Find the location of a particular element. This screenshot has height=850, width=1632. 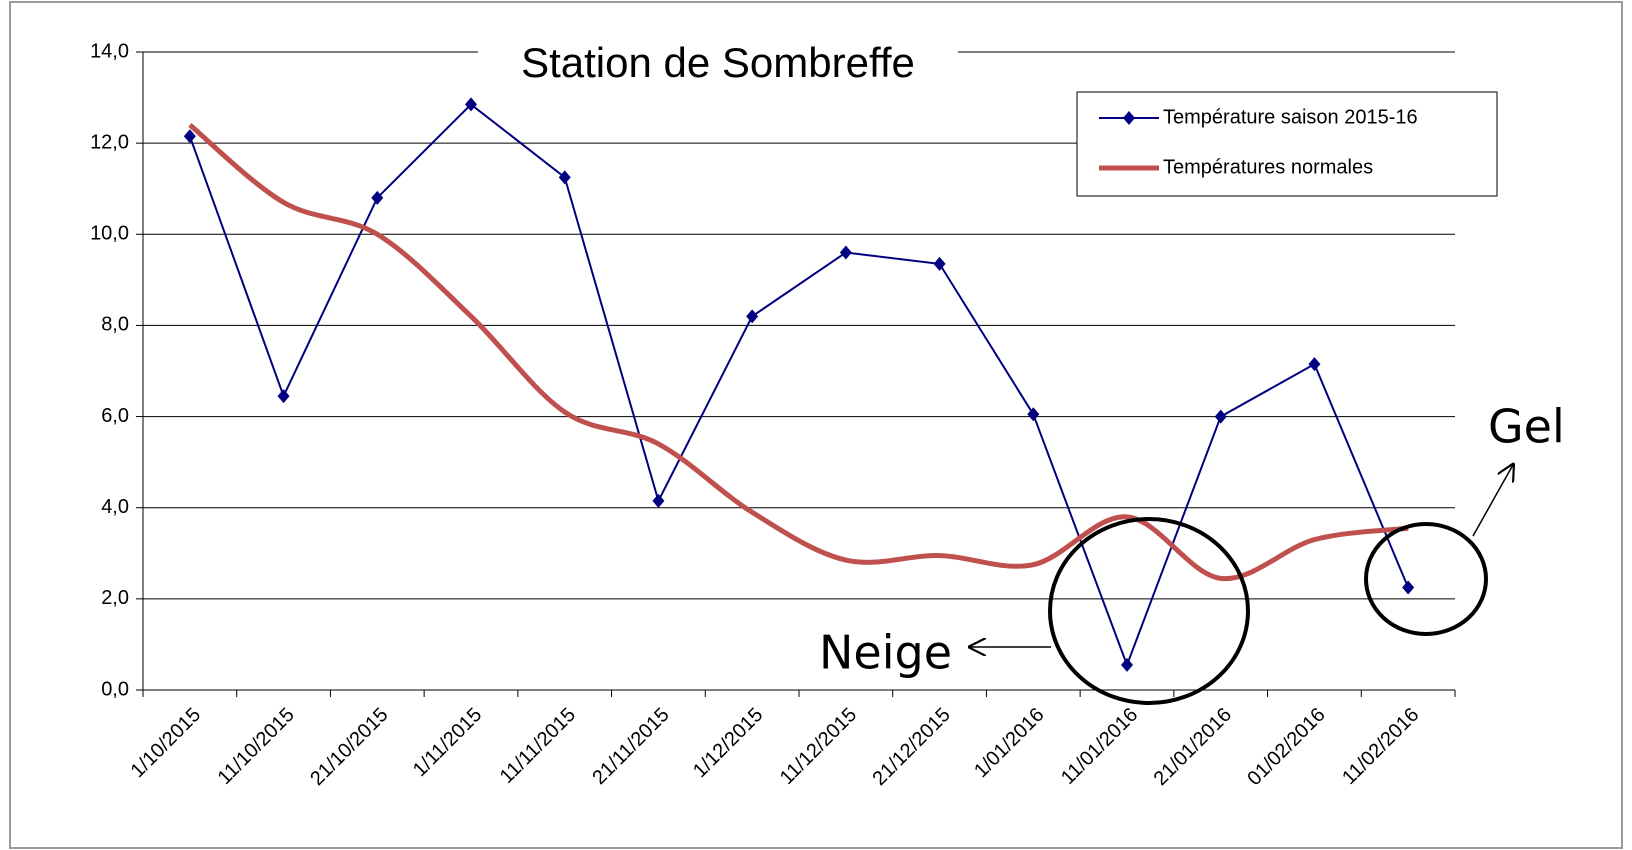

y-tick-label: 0,0 is located at coordinates (115, 689).